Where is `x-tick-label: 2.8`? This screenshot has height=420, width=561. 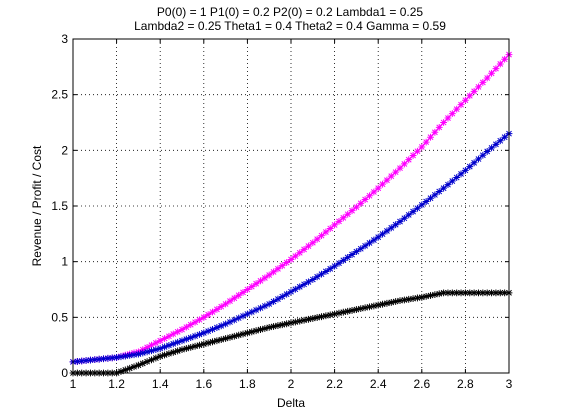 x-tick-label: 2.8 is located at coordinates (465, 384).